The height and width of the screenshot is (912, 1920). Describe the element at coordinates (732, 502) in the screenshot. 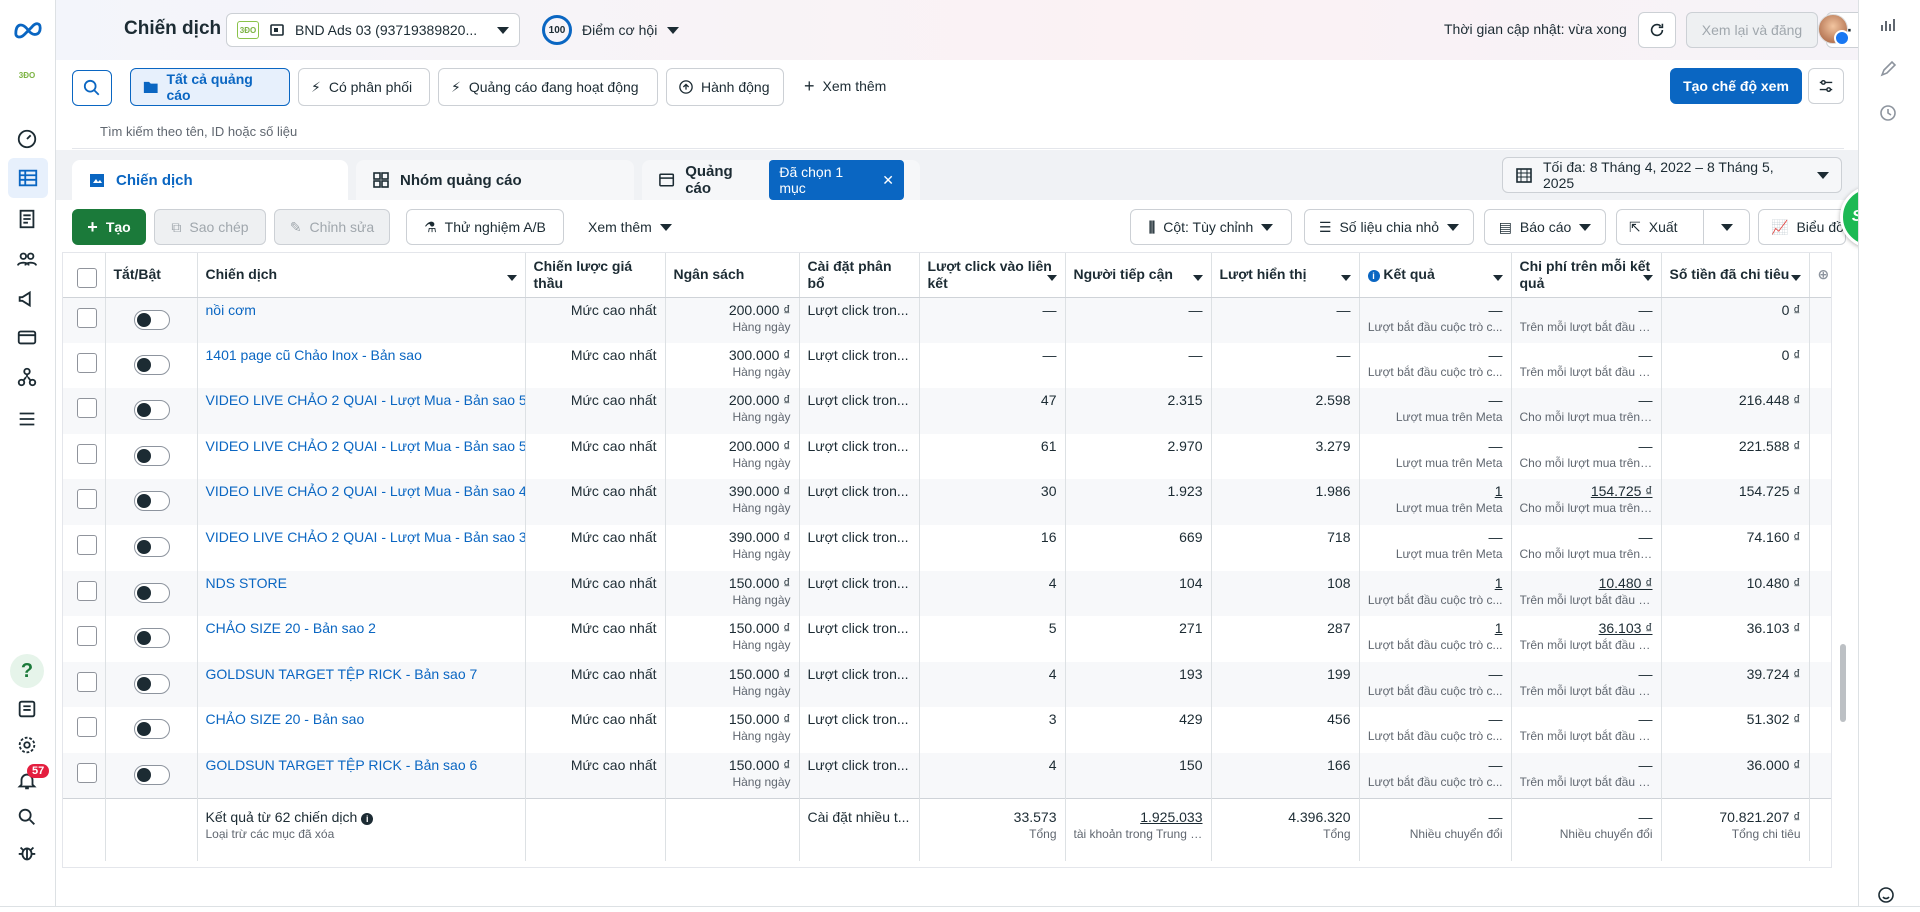

I see `budget-cell: 390.000 ₫ Hàng ngày` at that location.